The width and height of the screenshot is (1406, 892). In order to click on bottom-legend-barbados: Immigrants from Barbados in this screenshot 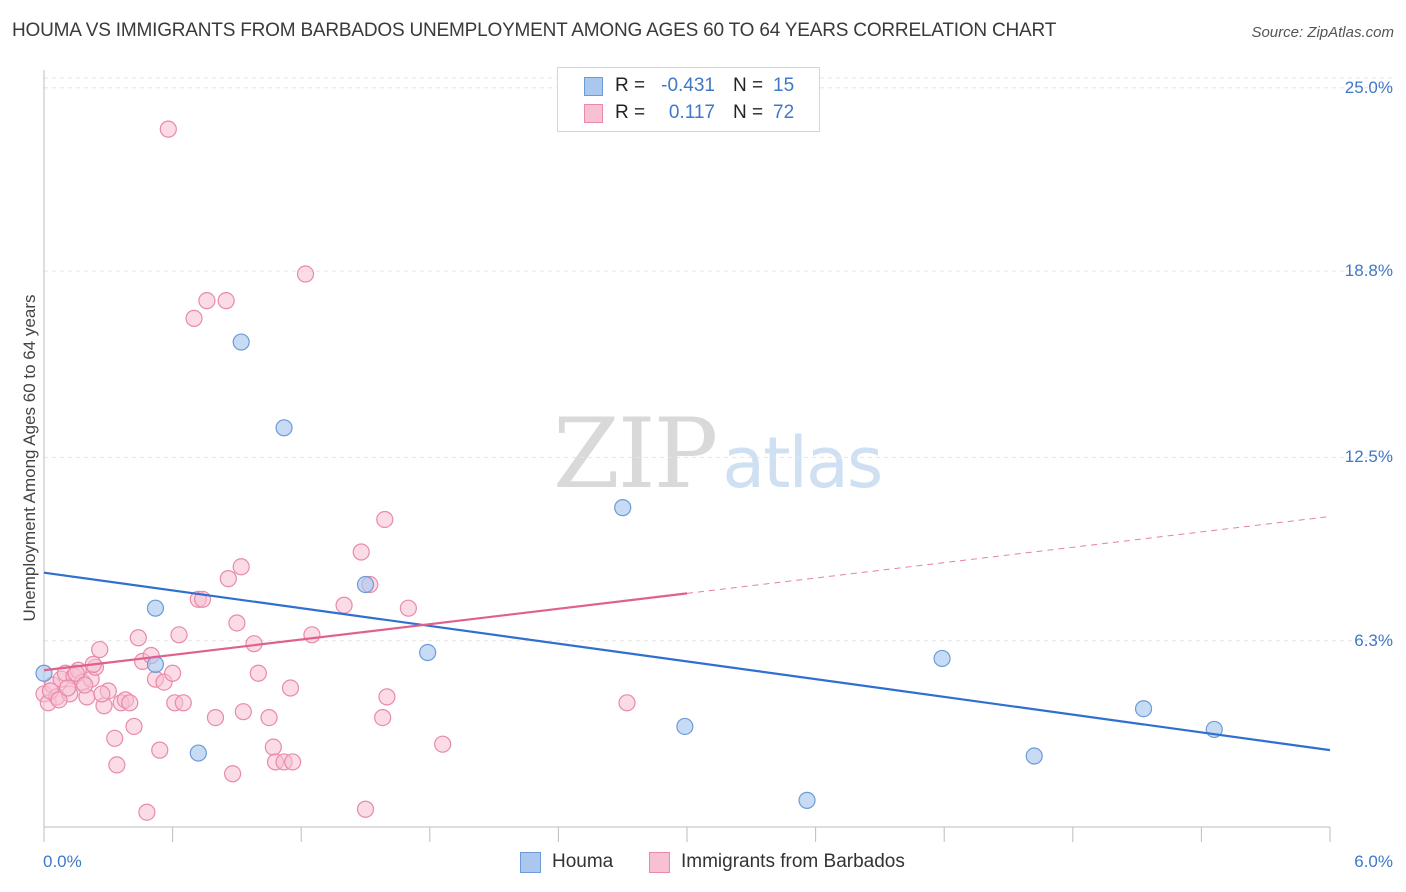, I will do `click(777, 862)`.